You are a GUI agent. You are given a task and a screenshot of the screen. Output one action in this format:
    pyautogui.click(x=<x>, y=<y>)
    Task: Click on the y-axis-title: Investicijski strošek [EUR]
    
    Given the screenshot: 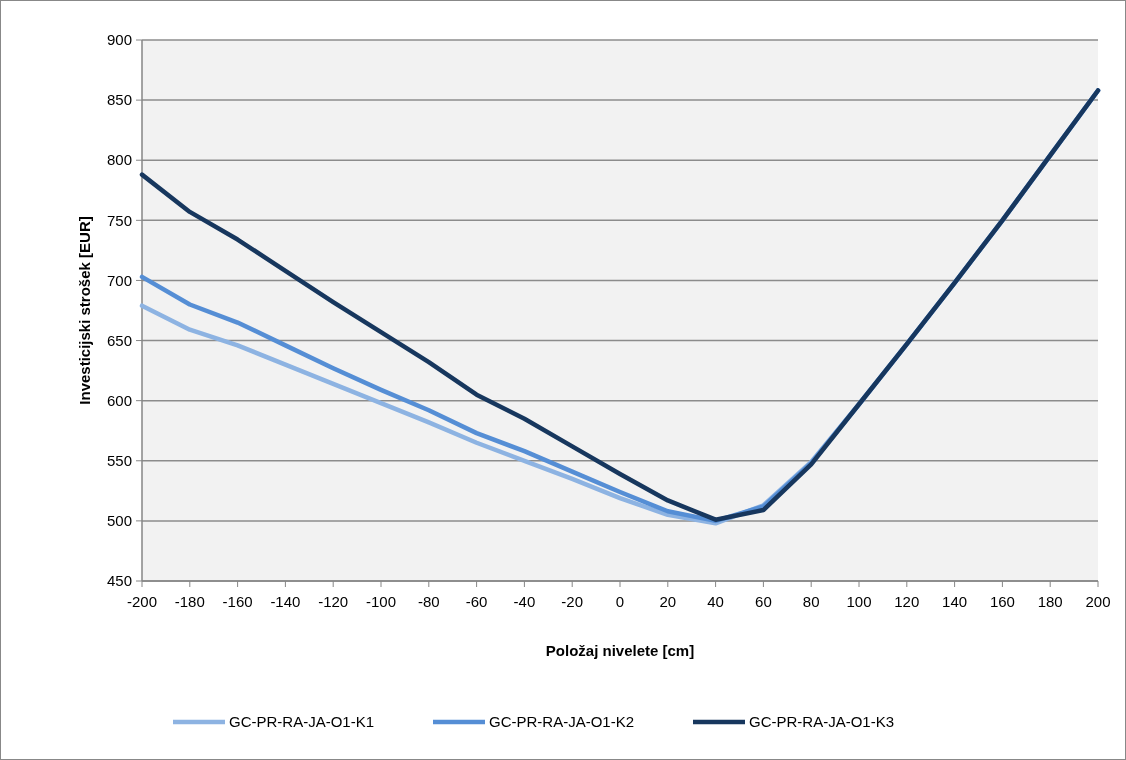 What is the action you would take?
    pyautogui.click(x=84, y=310)
    